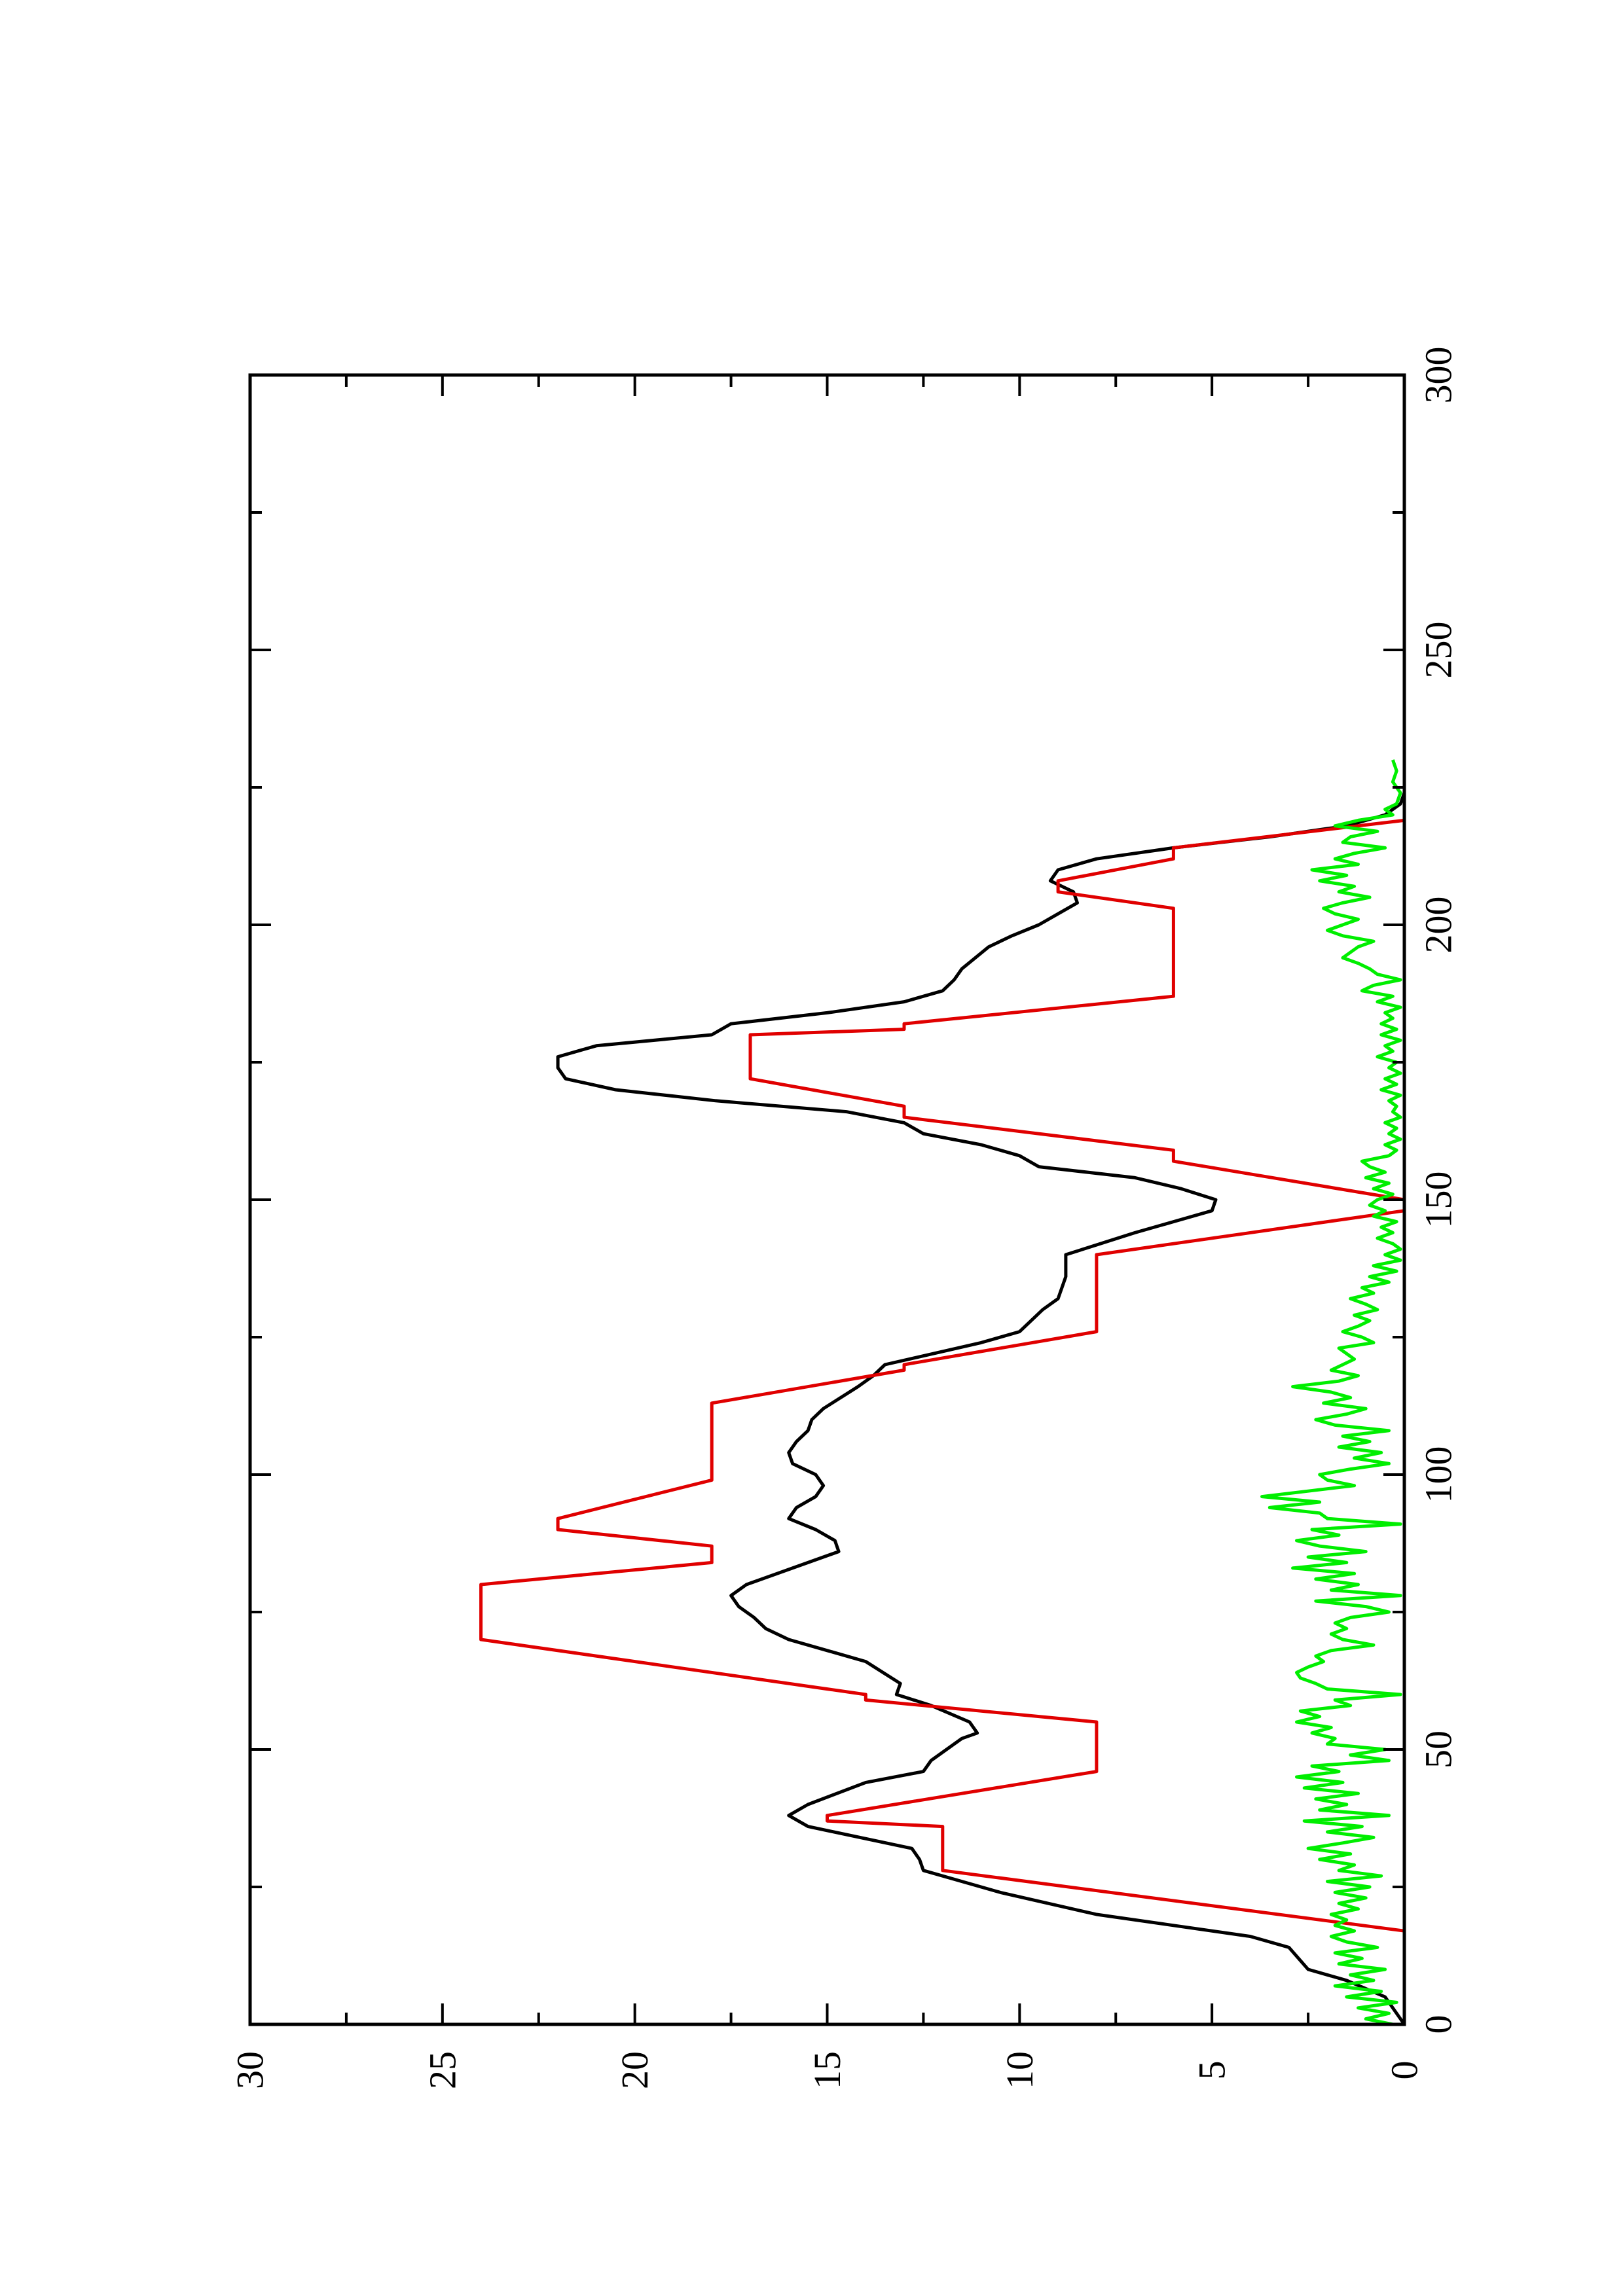  I want to click on x-tick-label: 0, so click(1438, 2024).